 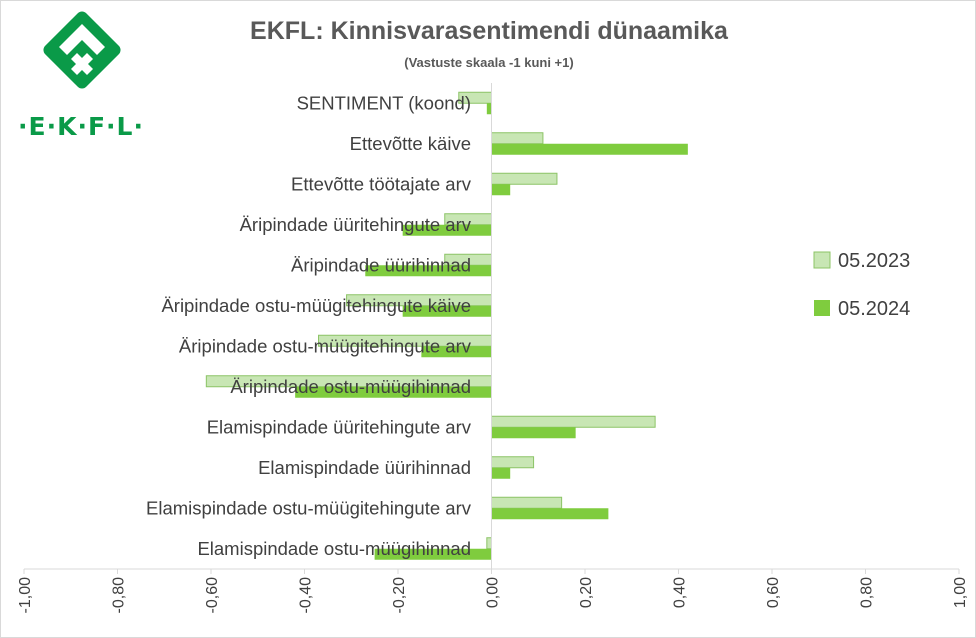 What do you see at coordinates (960, 592) in the screenshot?
I see `x-tick-label: 1,00` at bounding box center [960, 592].